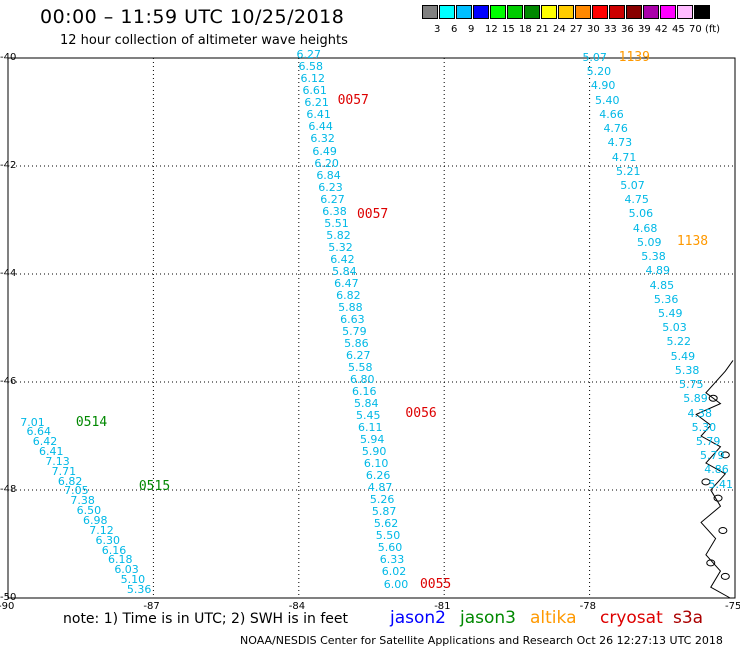  I want to click on scale-label: 15, so click(508, 29).